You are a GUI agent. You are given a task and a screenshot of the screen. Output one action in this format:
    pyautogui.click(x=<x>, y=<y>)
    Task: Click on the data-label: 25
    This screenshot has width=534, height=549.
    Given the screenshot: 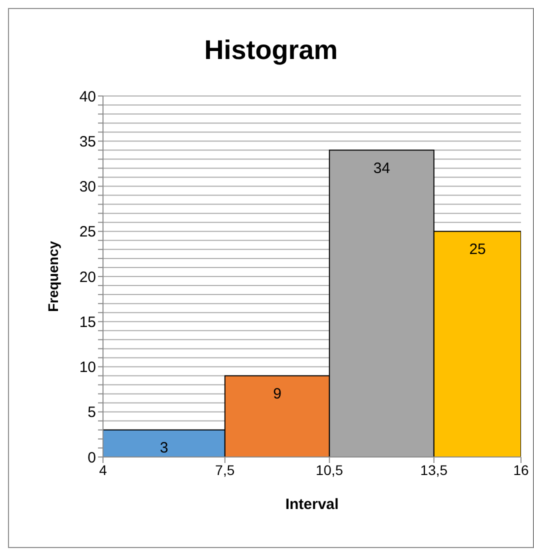 What is the action you would take?
    pyautogui.click(x=477, y=249)
    